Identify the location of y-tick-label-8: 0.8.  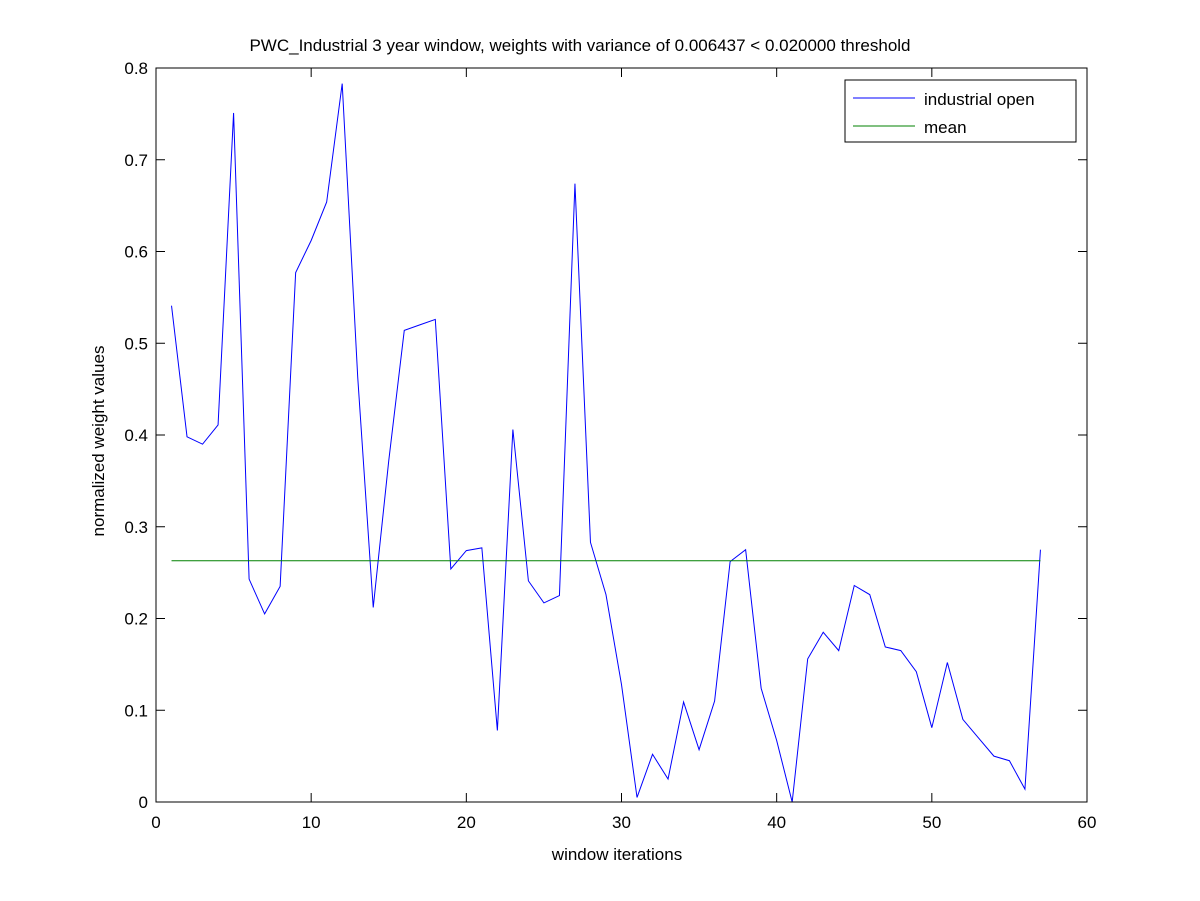
(136, 68).